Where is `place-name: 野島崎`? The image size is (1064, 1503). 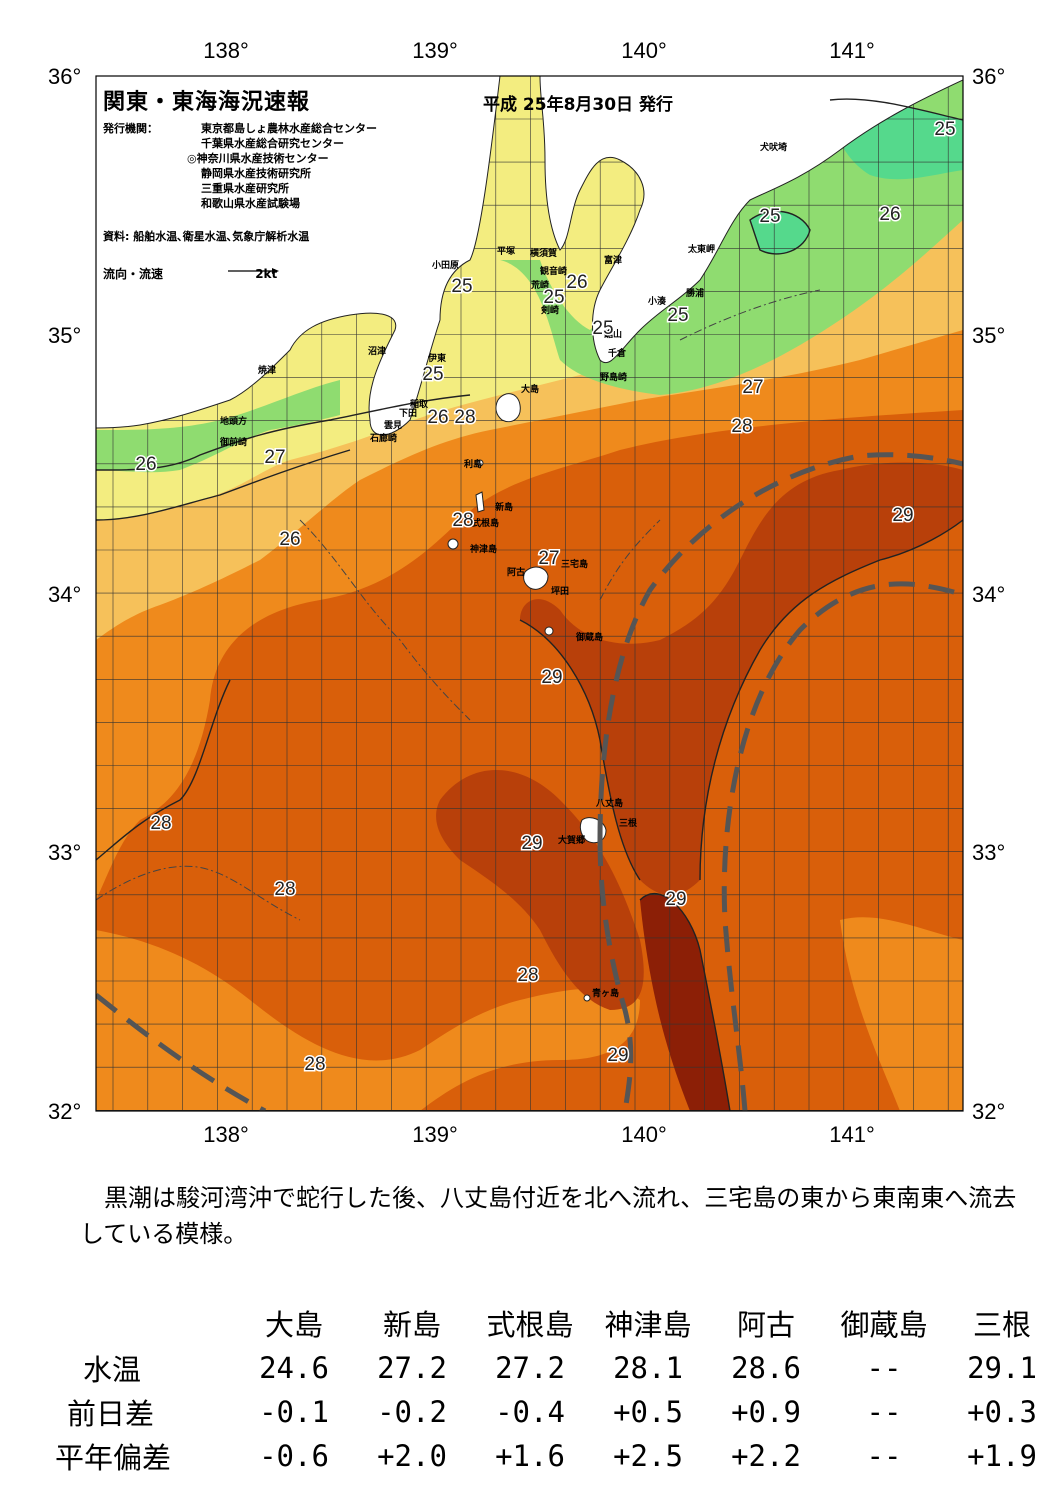 place-name: 野島崎 is located at coordinates (613, 377).